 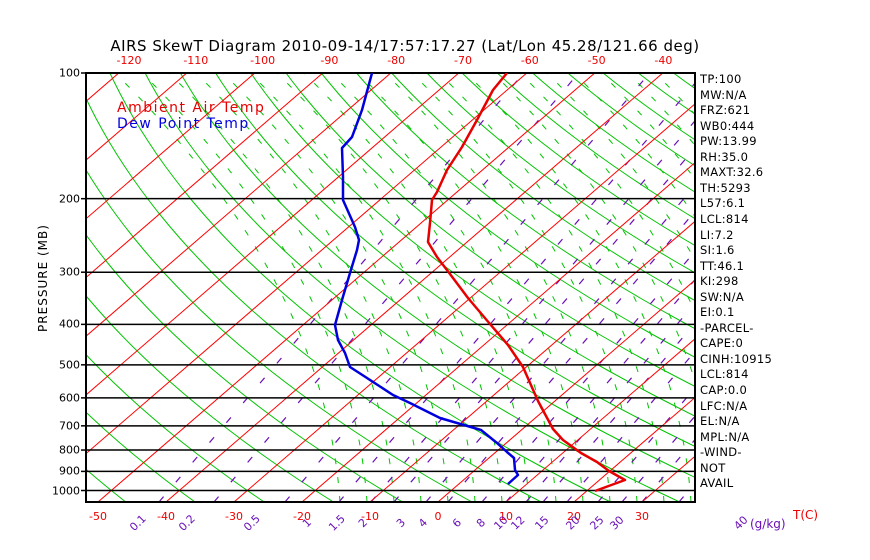 What do you see at coordinates (717, 483) in the screenshot?
I see `stat-row-avail: AVAIL` at bounding box center [717, 483].